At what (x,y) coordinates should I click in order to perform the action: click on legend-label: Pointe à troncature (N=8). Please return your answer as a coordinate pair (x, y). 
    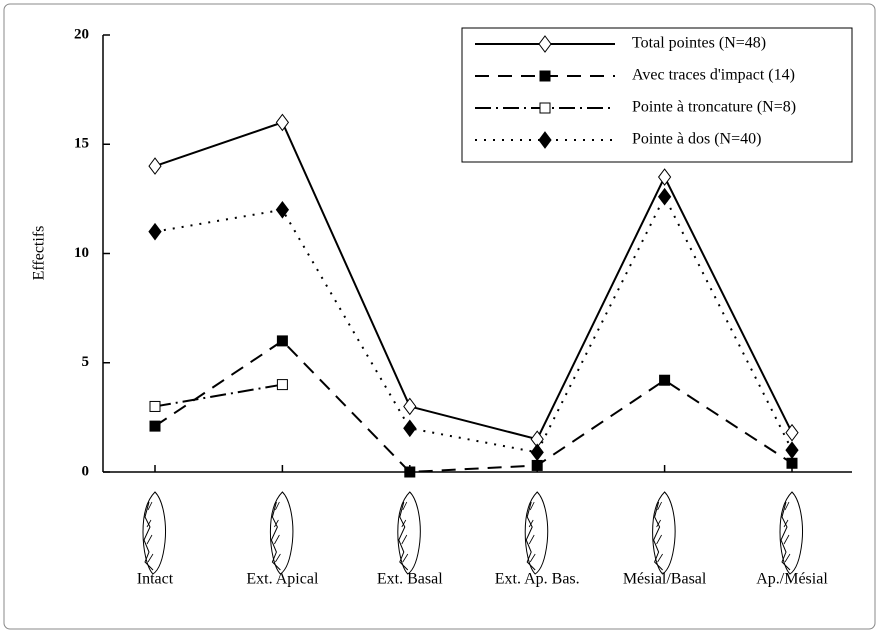
    Looking at the image, I should click on (714, 107).